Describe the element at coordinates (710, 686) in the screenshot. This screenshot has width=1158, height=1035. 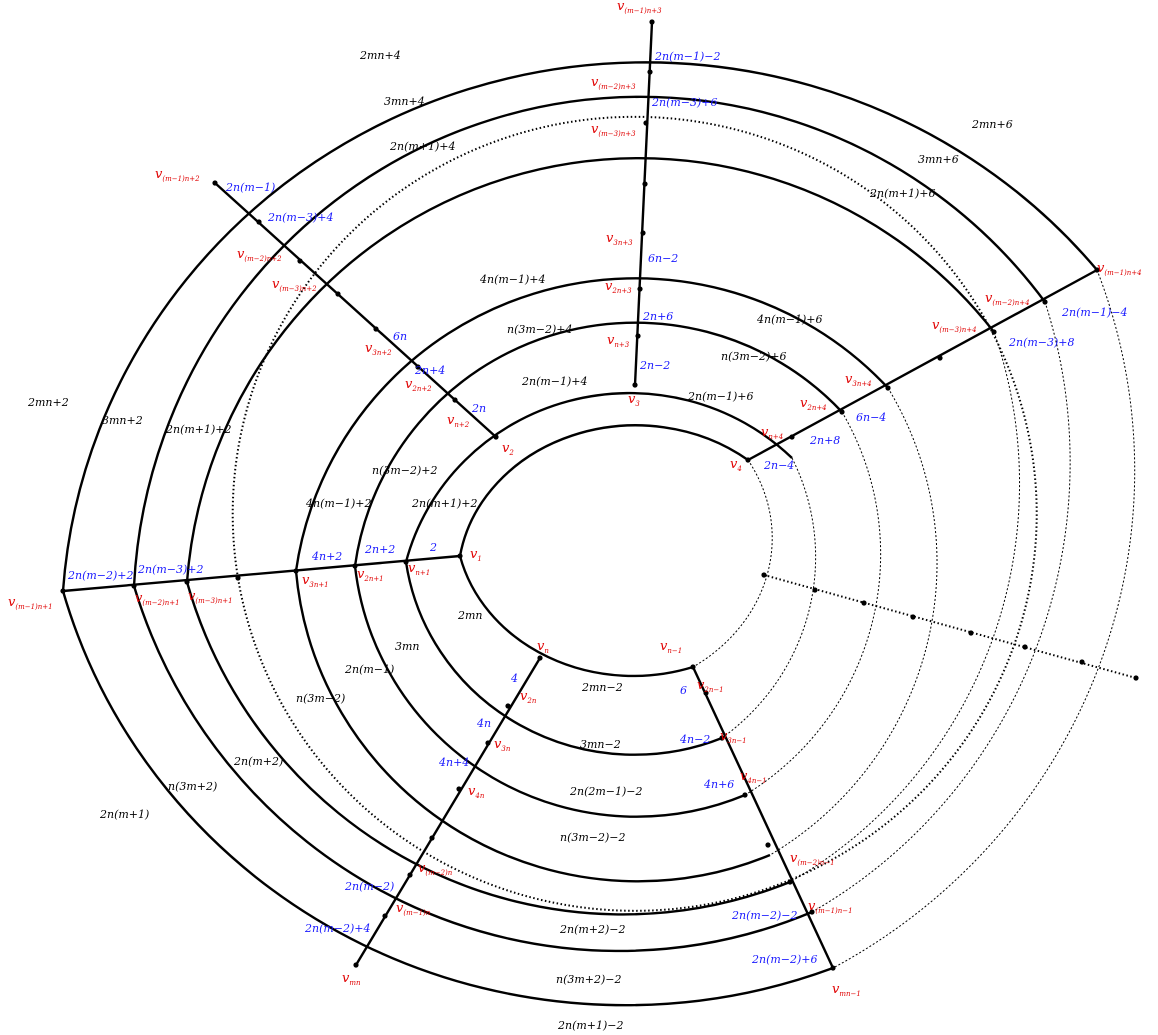
I see `vertex-label: v2n−1` at that location.